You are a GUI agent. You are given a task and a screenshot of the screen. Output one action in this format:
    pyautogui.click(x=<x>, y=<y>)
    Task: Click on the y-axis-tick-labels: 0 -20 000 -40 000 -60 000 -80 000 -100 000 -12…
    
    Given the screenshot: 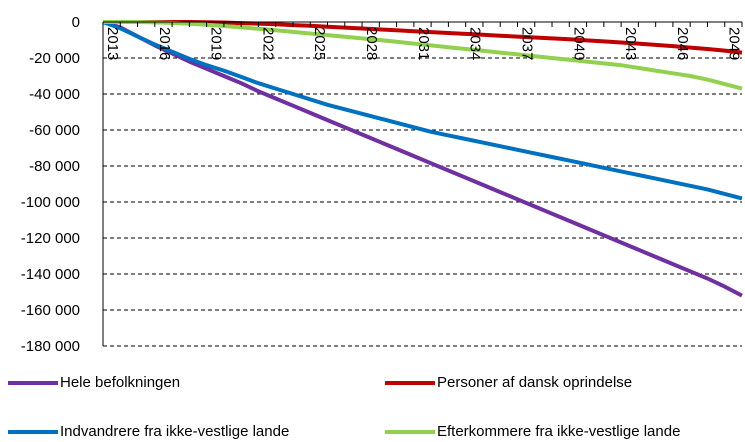 What is the action you would take?
    pyautogui.click(x=50, y=184)
    